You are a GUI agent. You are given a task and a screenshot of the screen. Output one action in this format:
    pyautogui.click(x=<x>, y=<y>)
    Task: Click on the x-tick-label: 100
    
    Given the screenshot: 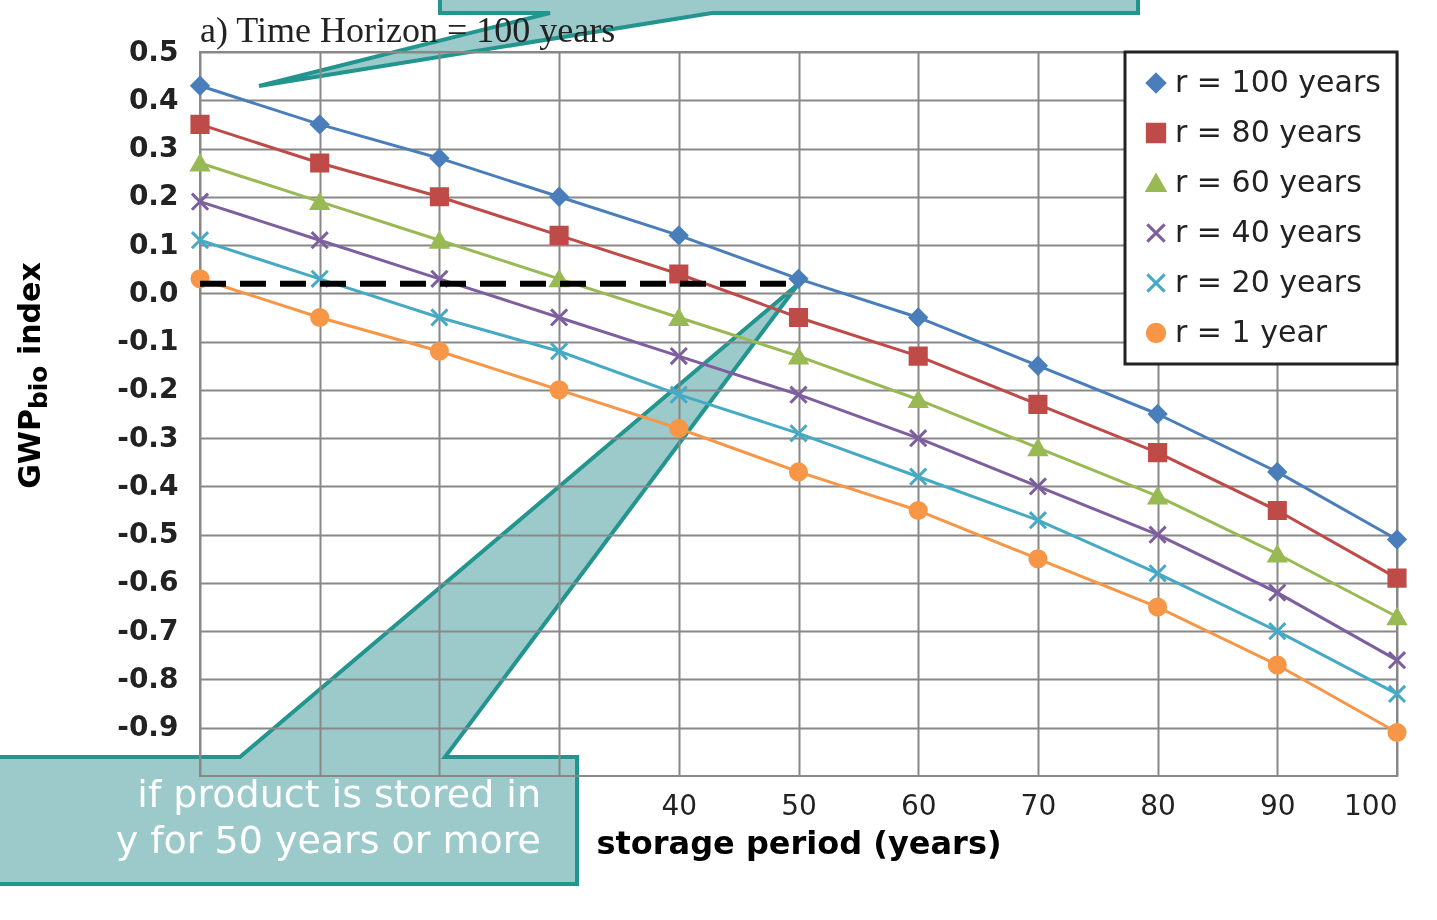 What is the action you would take?
    pyautogui.click(x=1371, y=805)
    